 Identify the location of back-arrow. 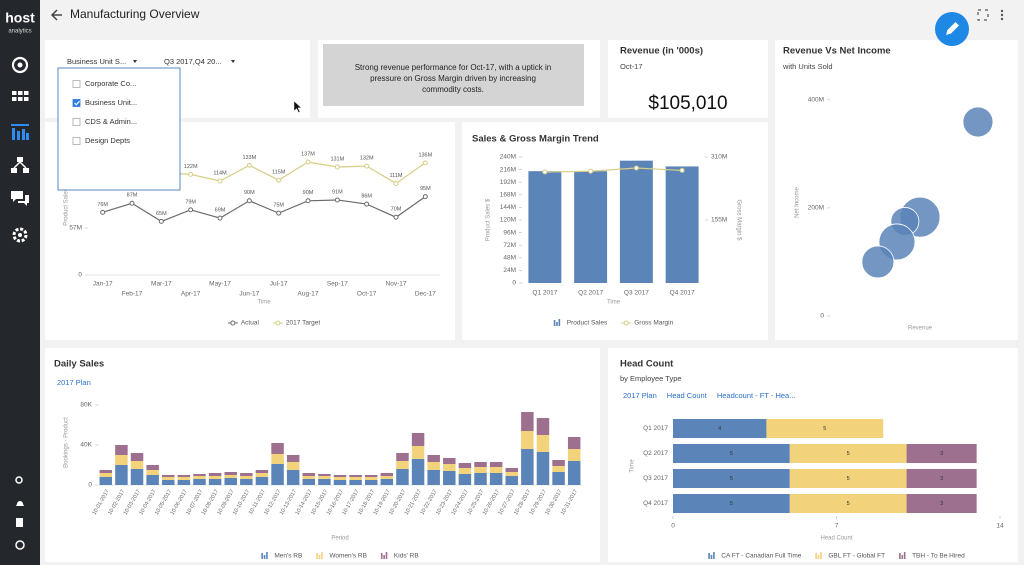
(56, 15).